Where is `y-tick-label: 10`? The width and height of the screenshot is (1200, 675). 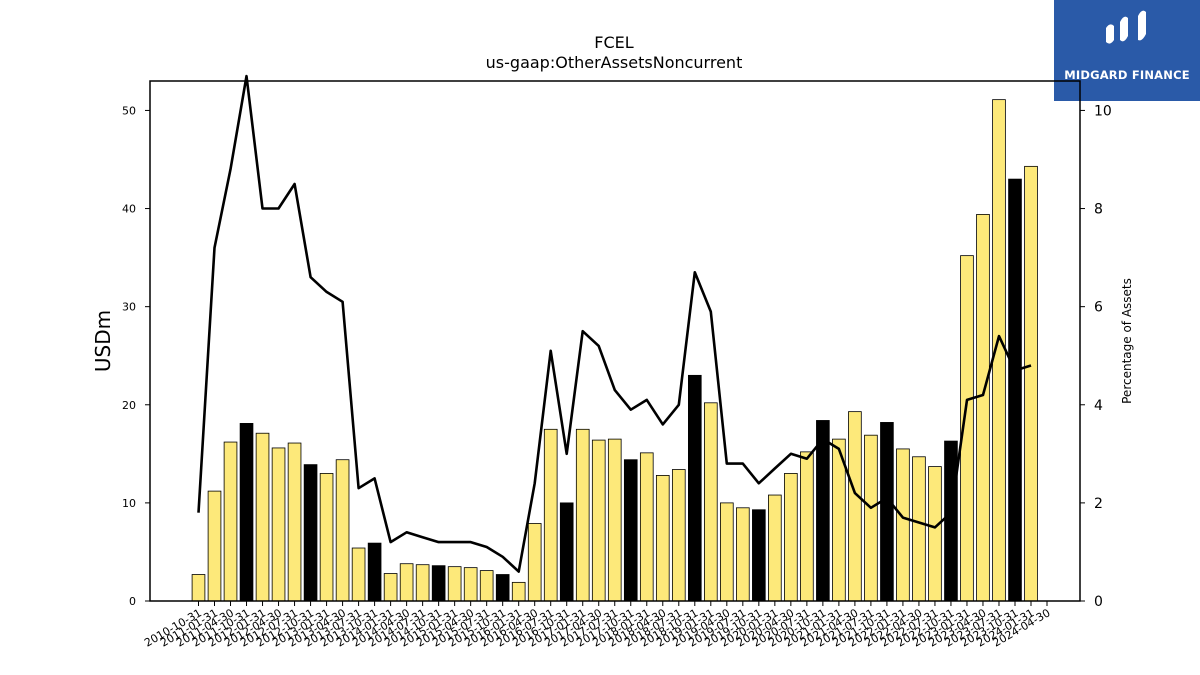
y-tick-label: 10 is located at coordinates (129, 503).